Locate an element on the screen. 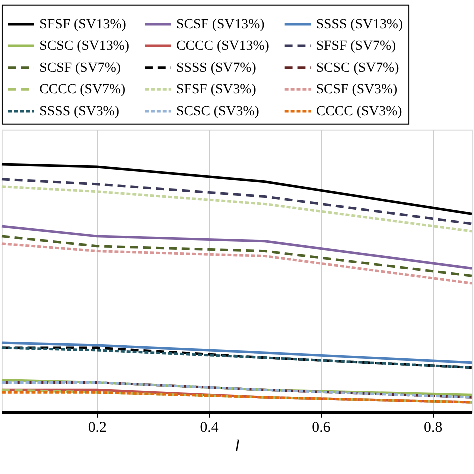 Image resolution: width=474 pixels, height=474 pixels. legend-label: SCSF (SV7%) is located at coordinates (81, 68).